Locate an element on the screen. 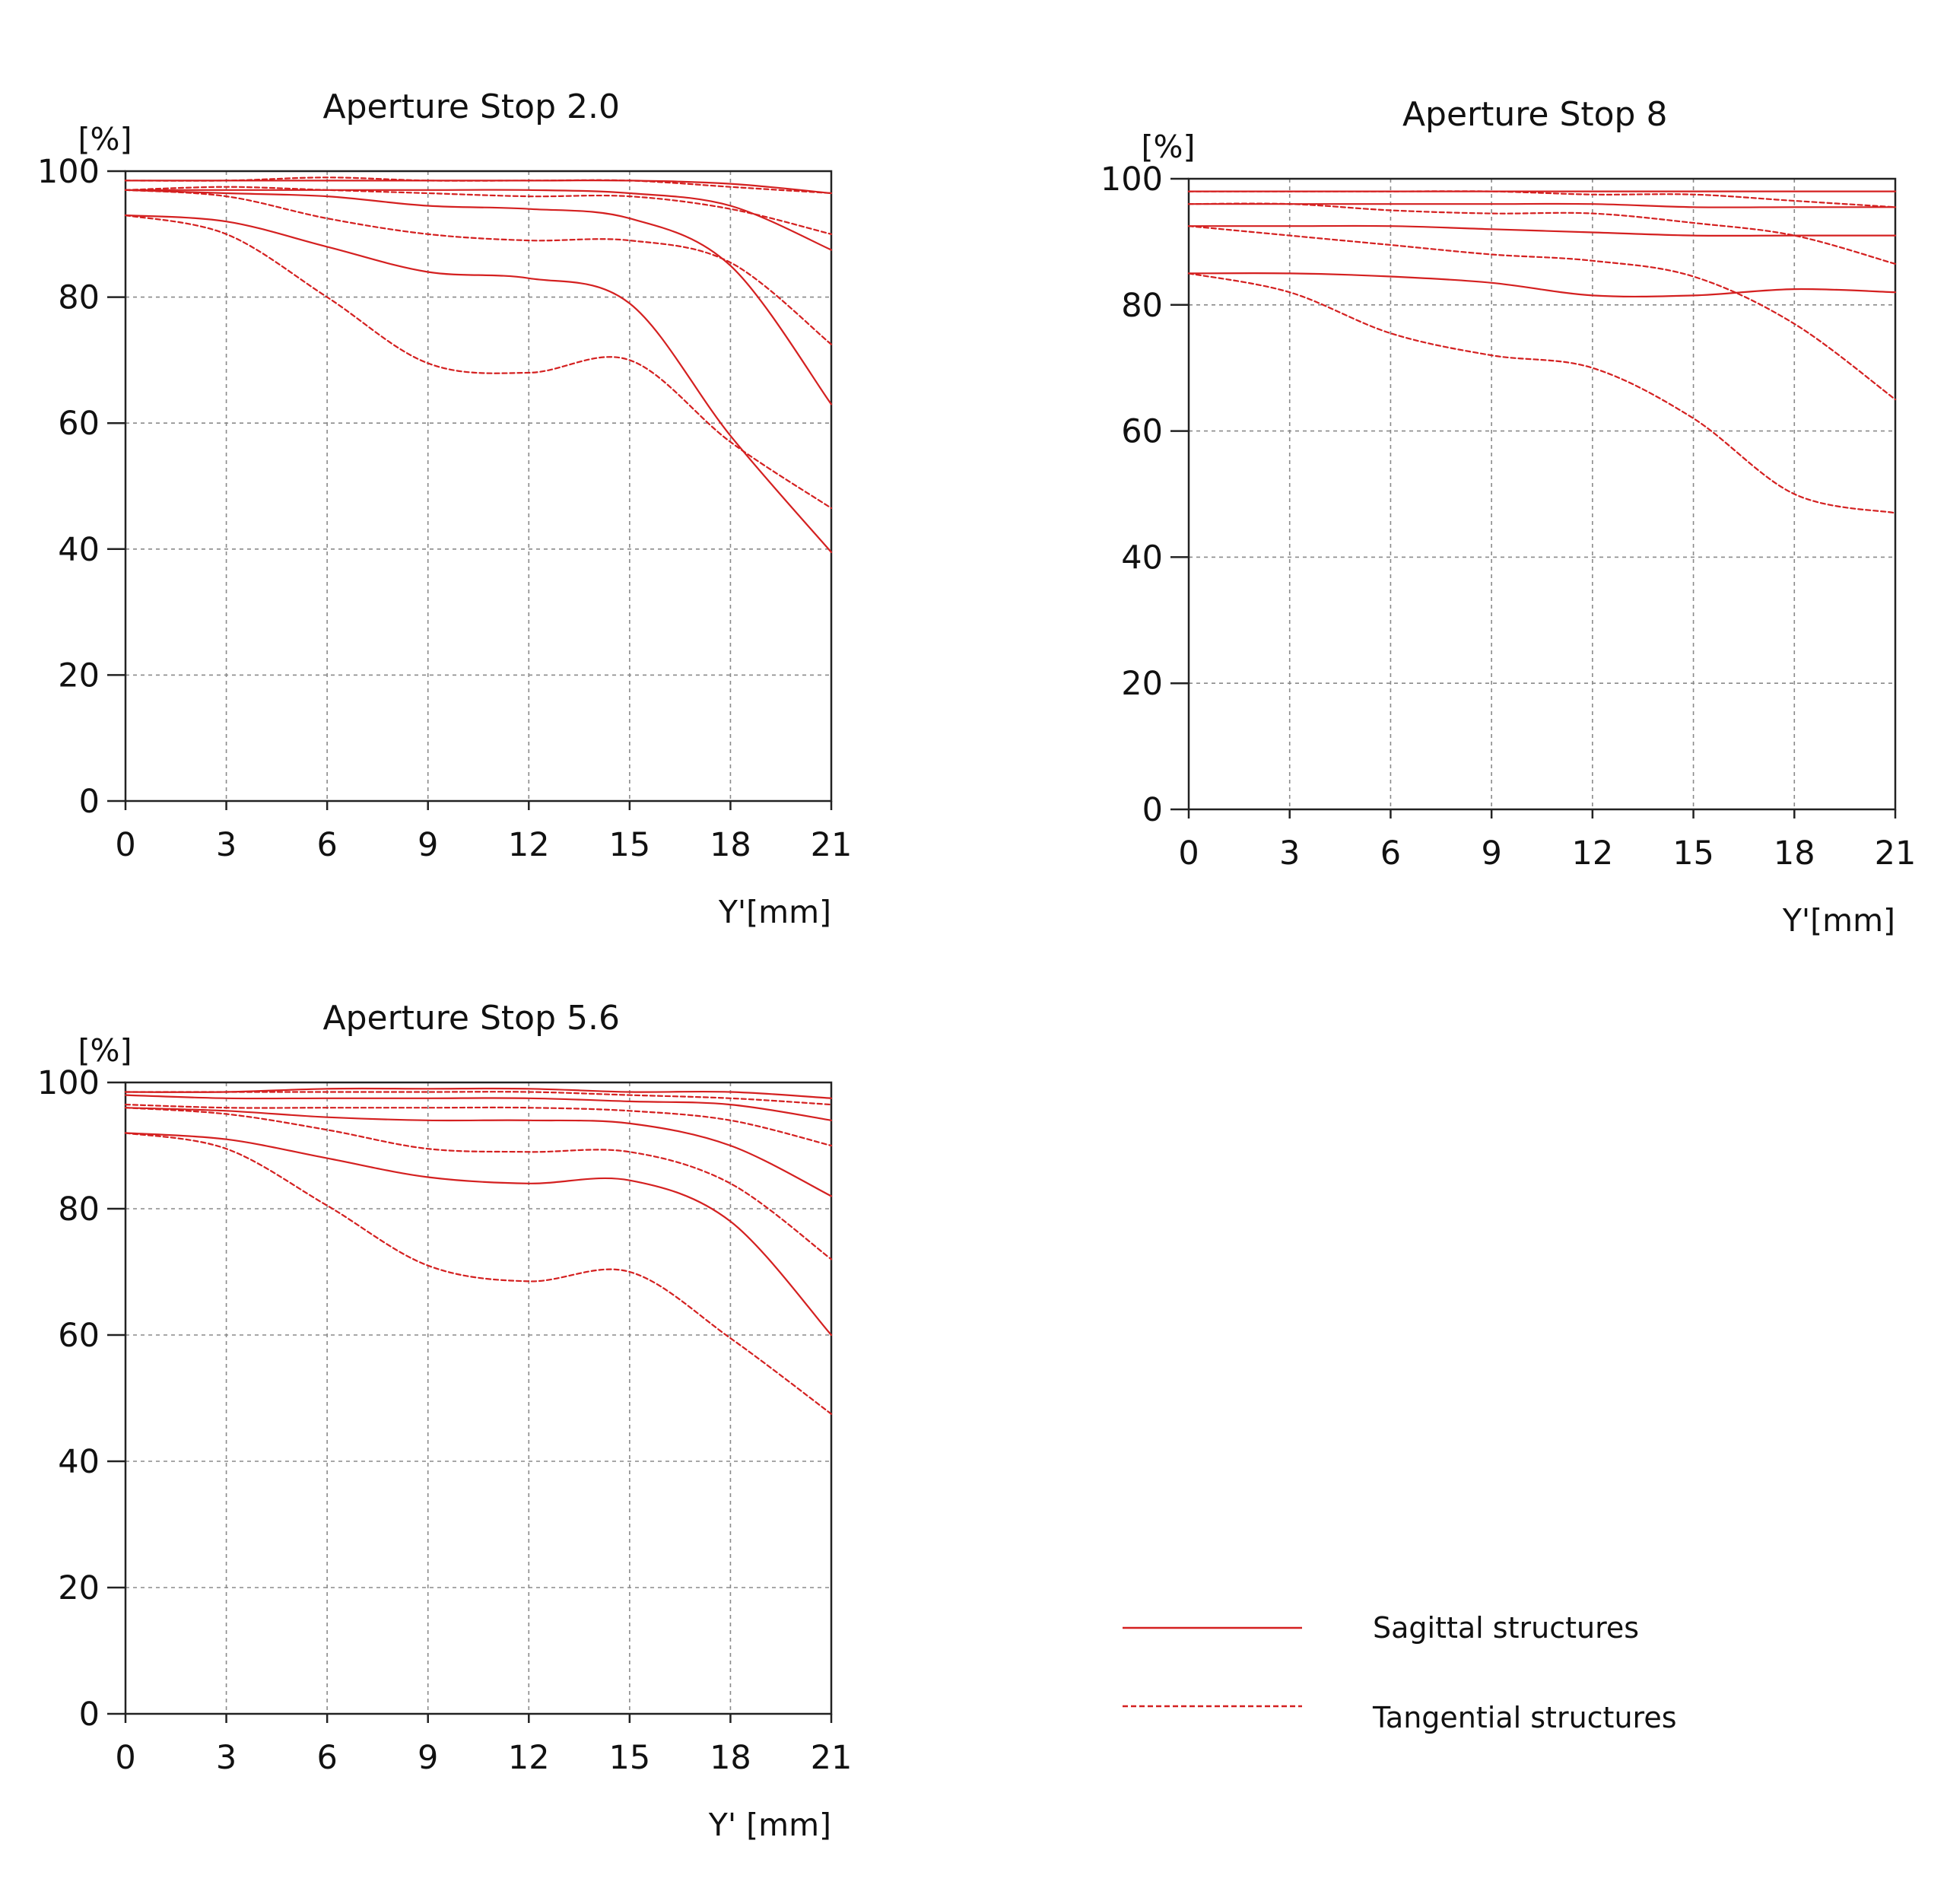 Image resolution: width=1947 pixels, height=1904 pixels. chart-title: Aperture Stop 5.6 is located at coordinates (471, 1018).